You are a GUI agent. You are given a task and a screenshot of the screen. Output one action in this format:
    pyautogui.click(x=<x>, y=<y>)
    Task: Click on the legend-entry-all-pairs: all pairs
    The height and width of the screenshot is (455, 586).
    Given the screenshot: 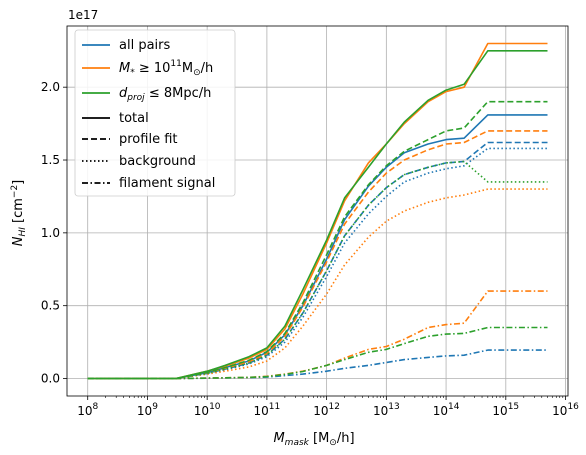 What is the action you would take?
    pyautogui.click(x=144, y=45)
    